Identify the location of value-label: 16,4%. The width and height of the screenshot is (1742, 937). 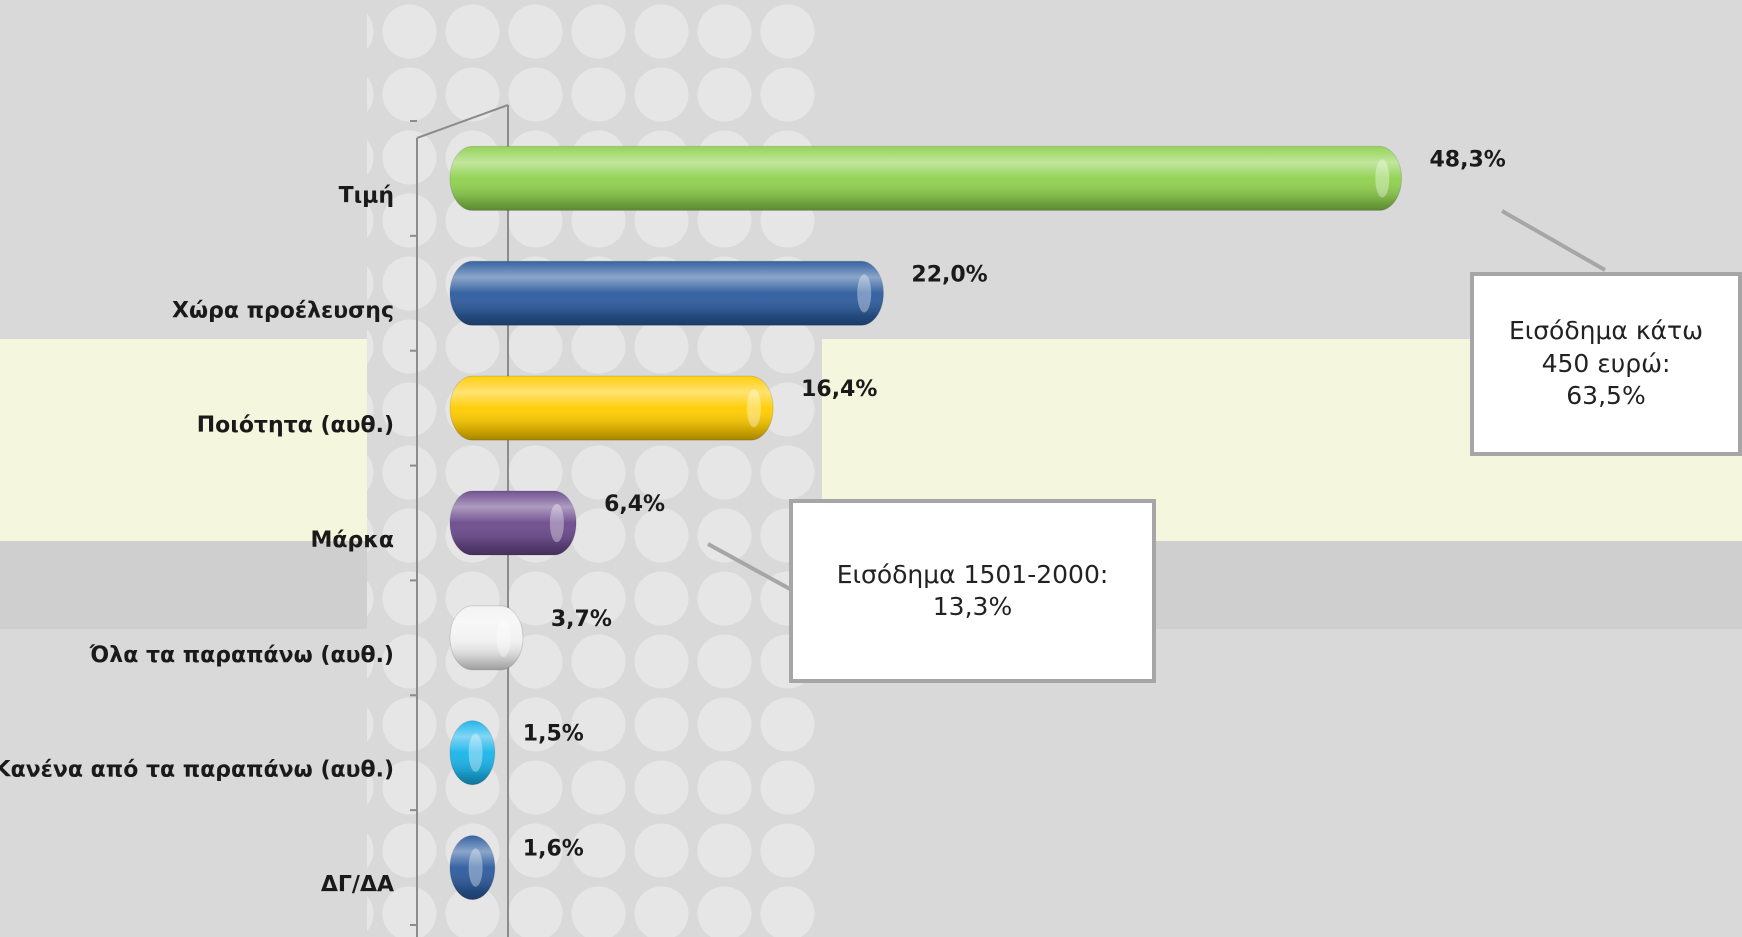
(839, 389).